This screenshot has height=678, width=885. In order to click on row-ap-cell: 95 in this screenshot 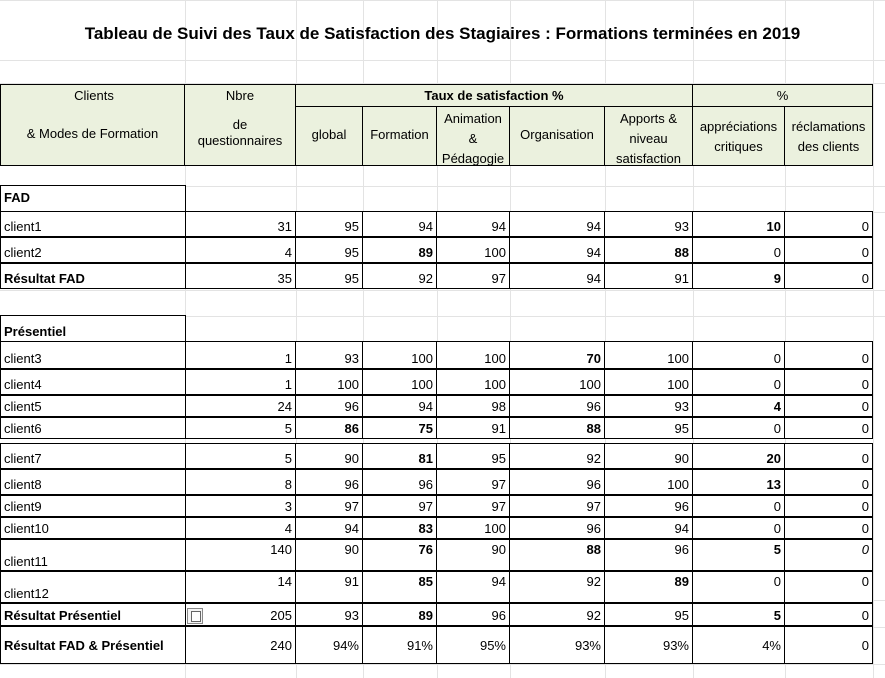, I will do `click(649, 614)`.